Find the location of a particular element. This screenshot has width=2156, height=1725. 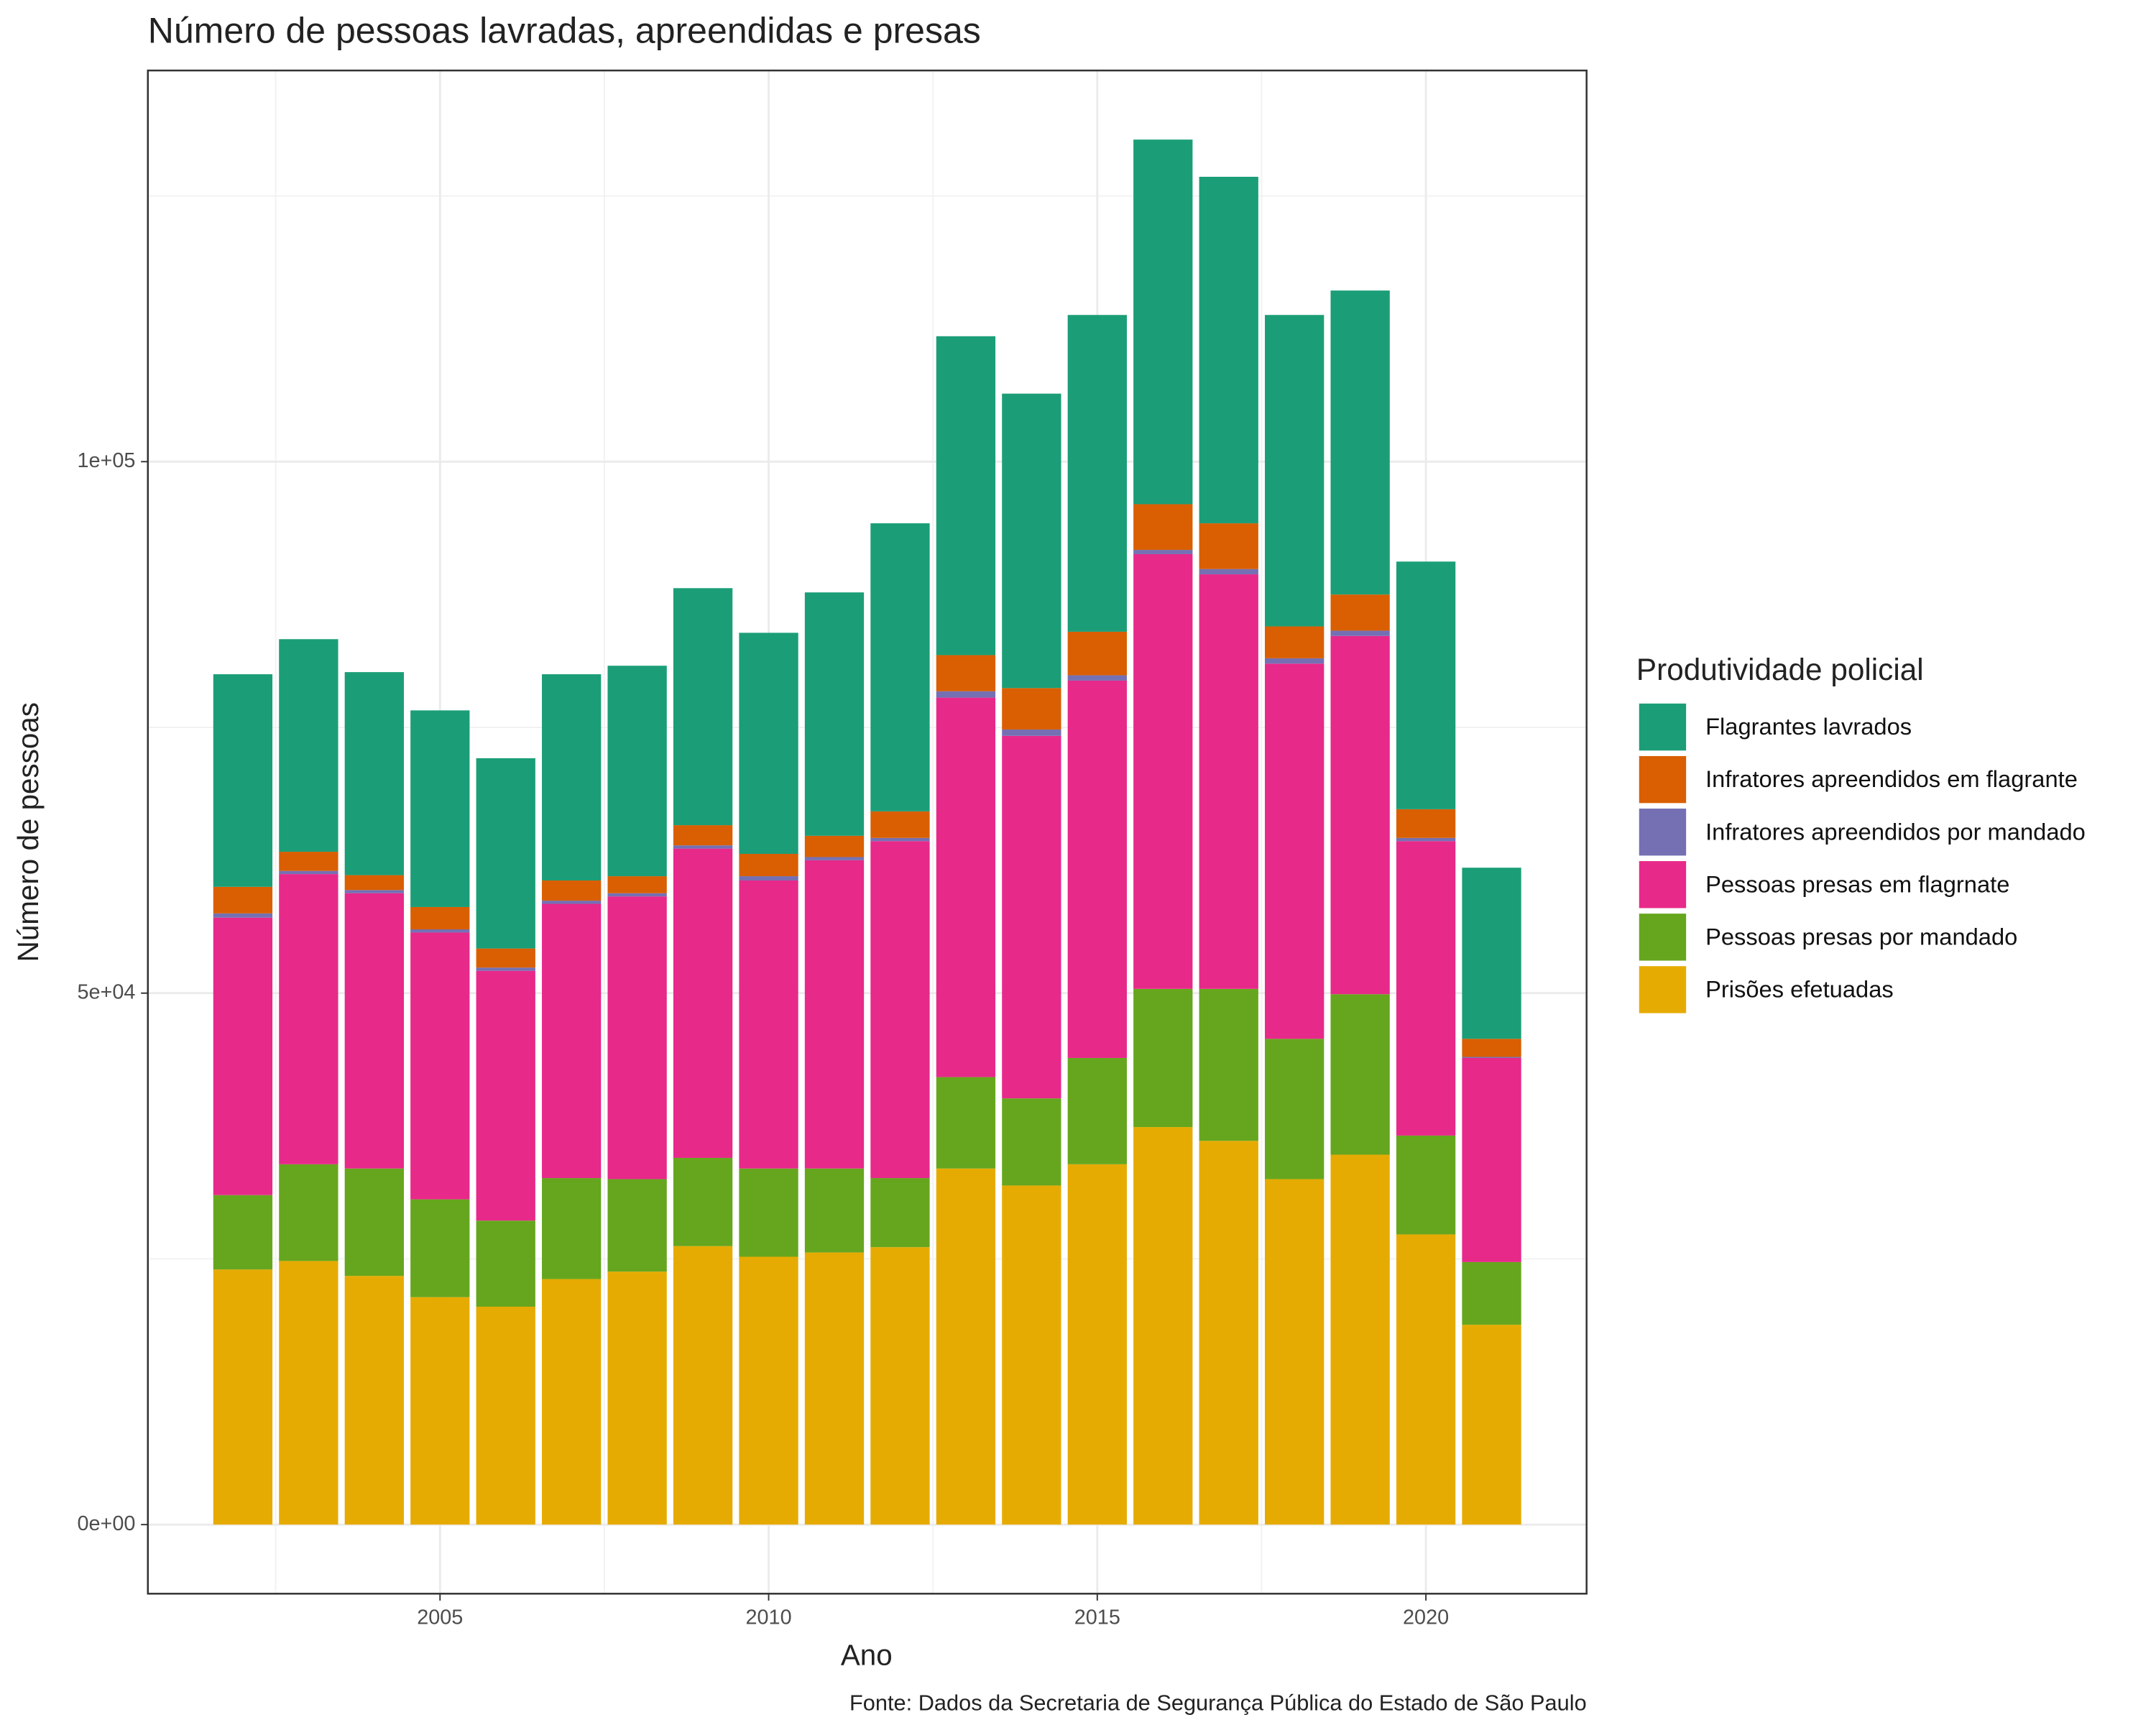

y-tick-label: 5e+04 is located at coordinates (106, 991).